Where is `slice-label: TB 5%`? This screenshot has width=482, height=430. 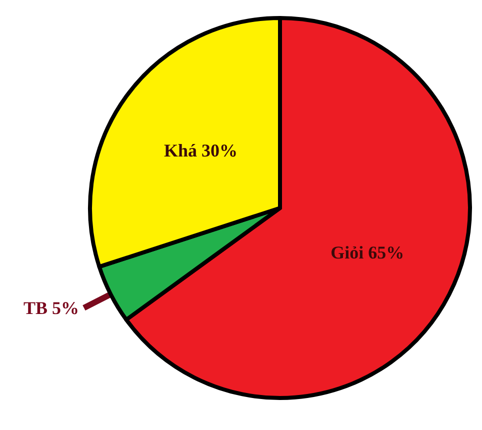
slice-label: TB 5% is located at coordinates (51, 308).